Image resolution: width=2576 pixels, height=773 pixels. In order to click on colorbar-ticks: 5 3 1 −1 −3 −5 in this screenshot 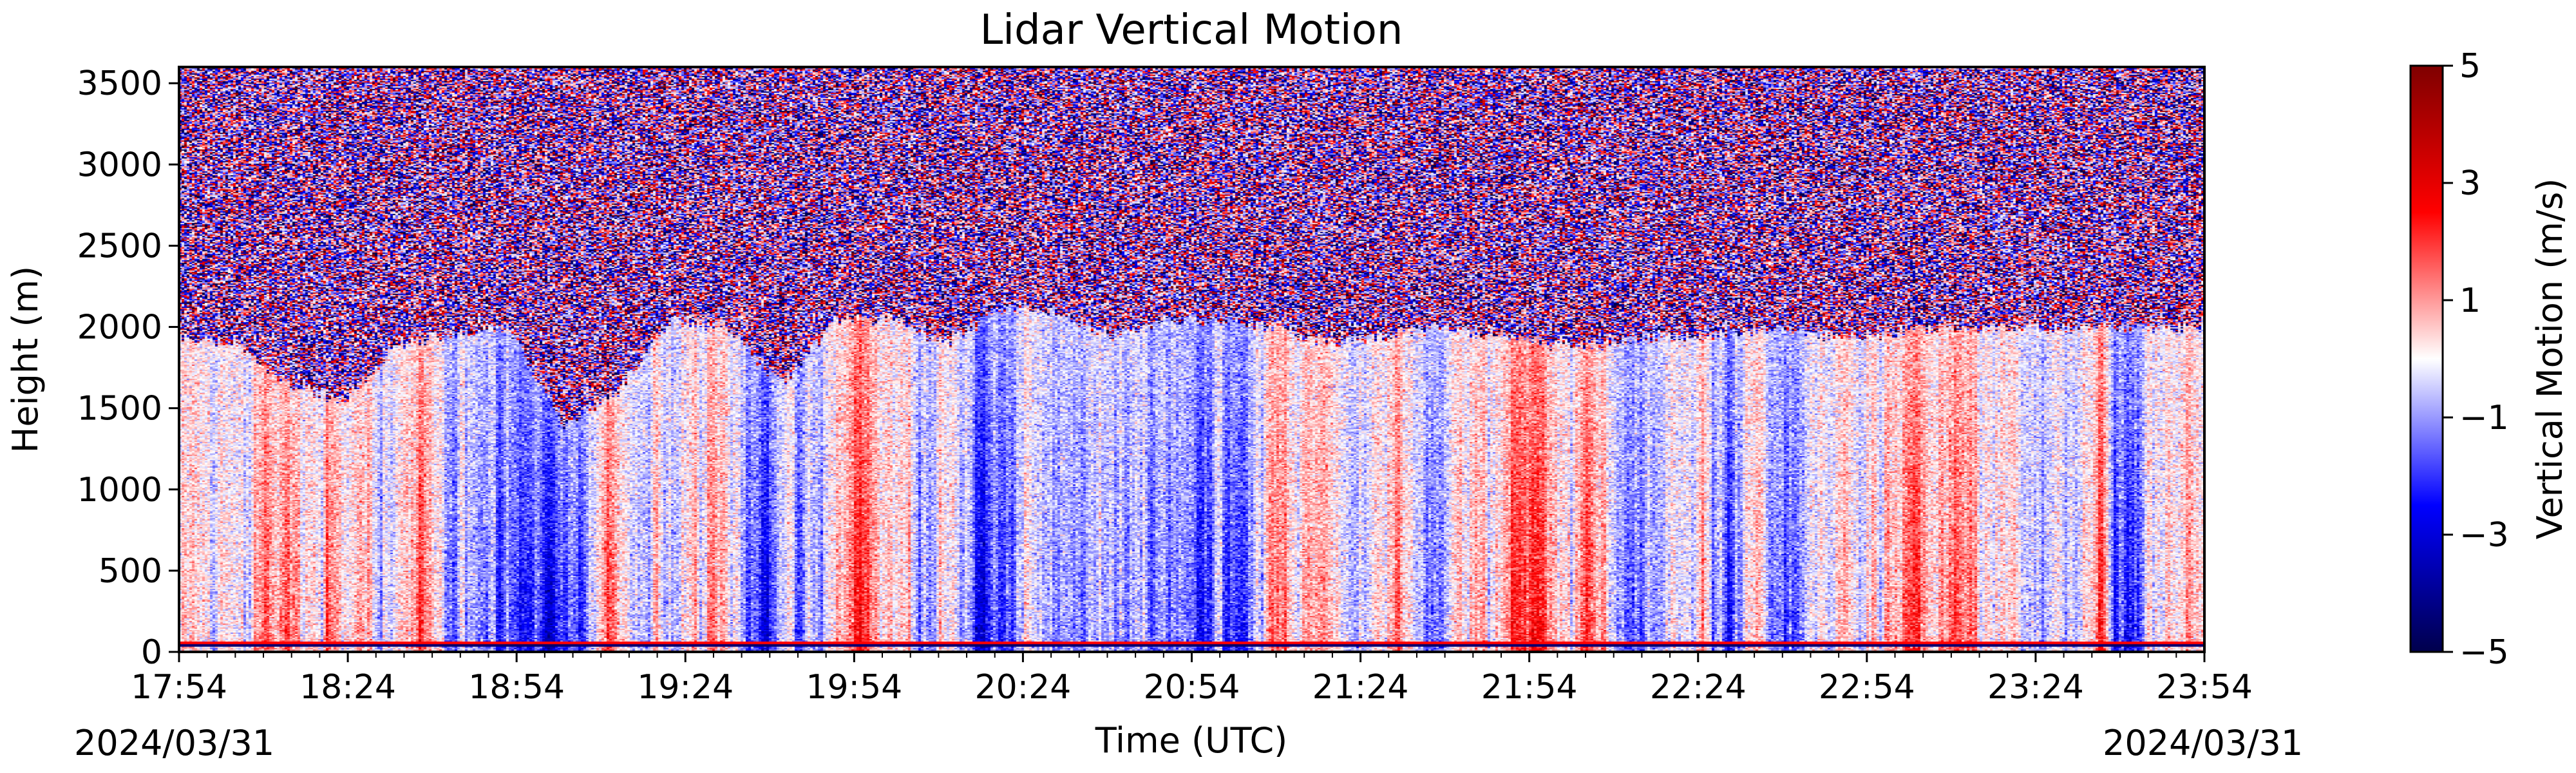, I will do `click(2476, 360)`.